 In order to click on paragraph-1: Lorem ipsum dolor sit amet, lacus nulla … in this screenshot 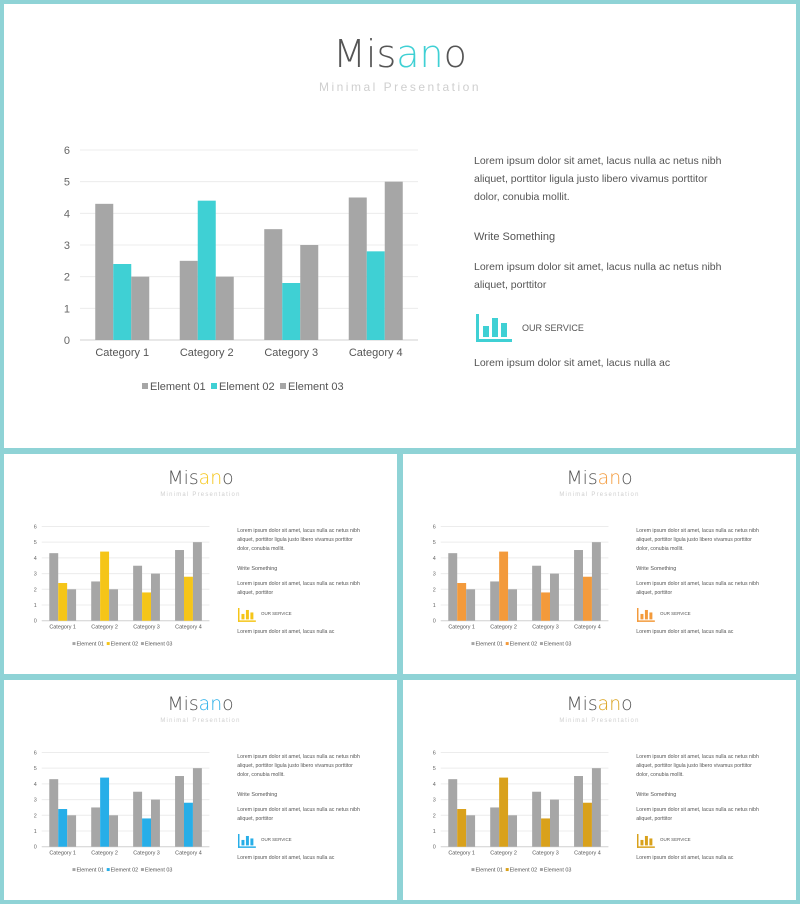, I will do `click(298, 766)`.